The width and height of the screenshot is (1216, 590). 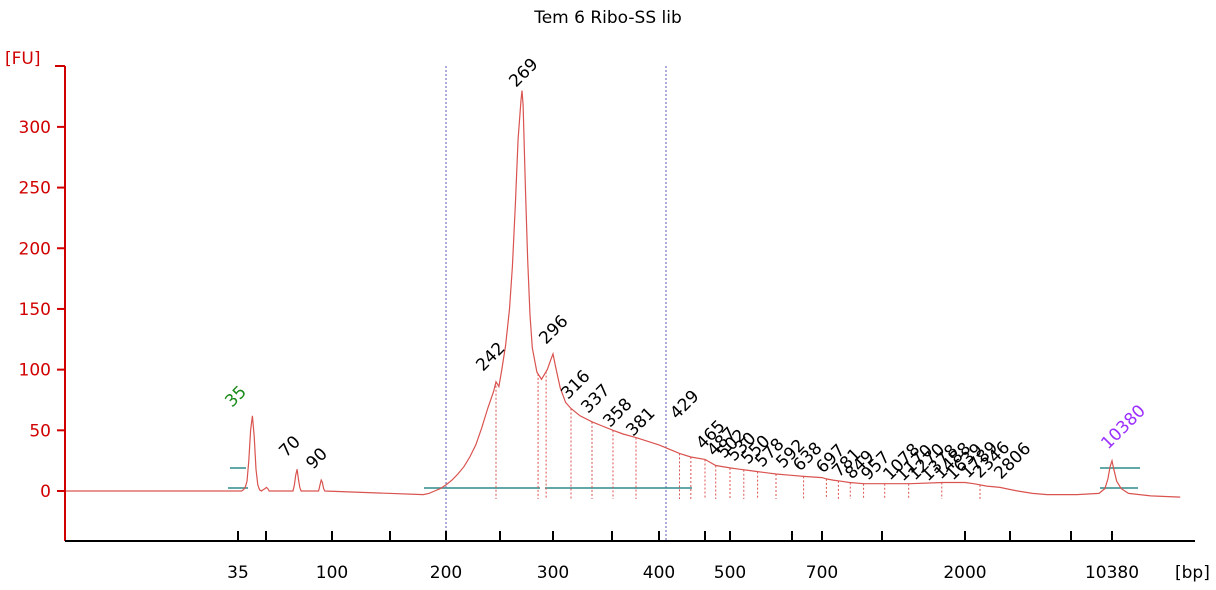 I want to click on x-tick-label: 10380, so click(x=1112, y=573).